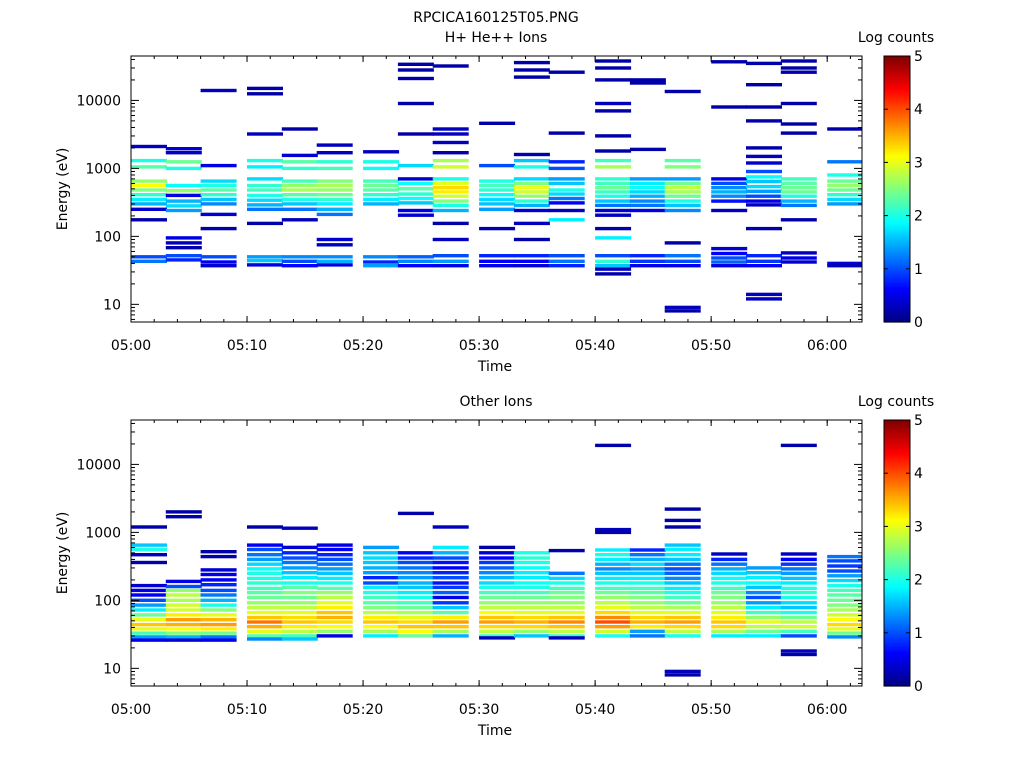 The width and height of the screenshot is (1024, 768). What do you see at coordinates (897, 553) in the screenshot?
I see `colorbar-frame` at bounding box center [897, 553].